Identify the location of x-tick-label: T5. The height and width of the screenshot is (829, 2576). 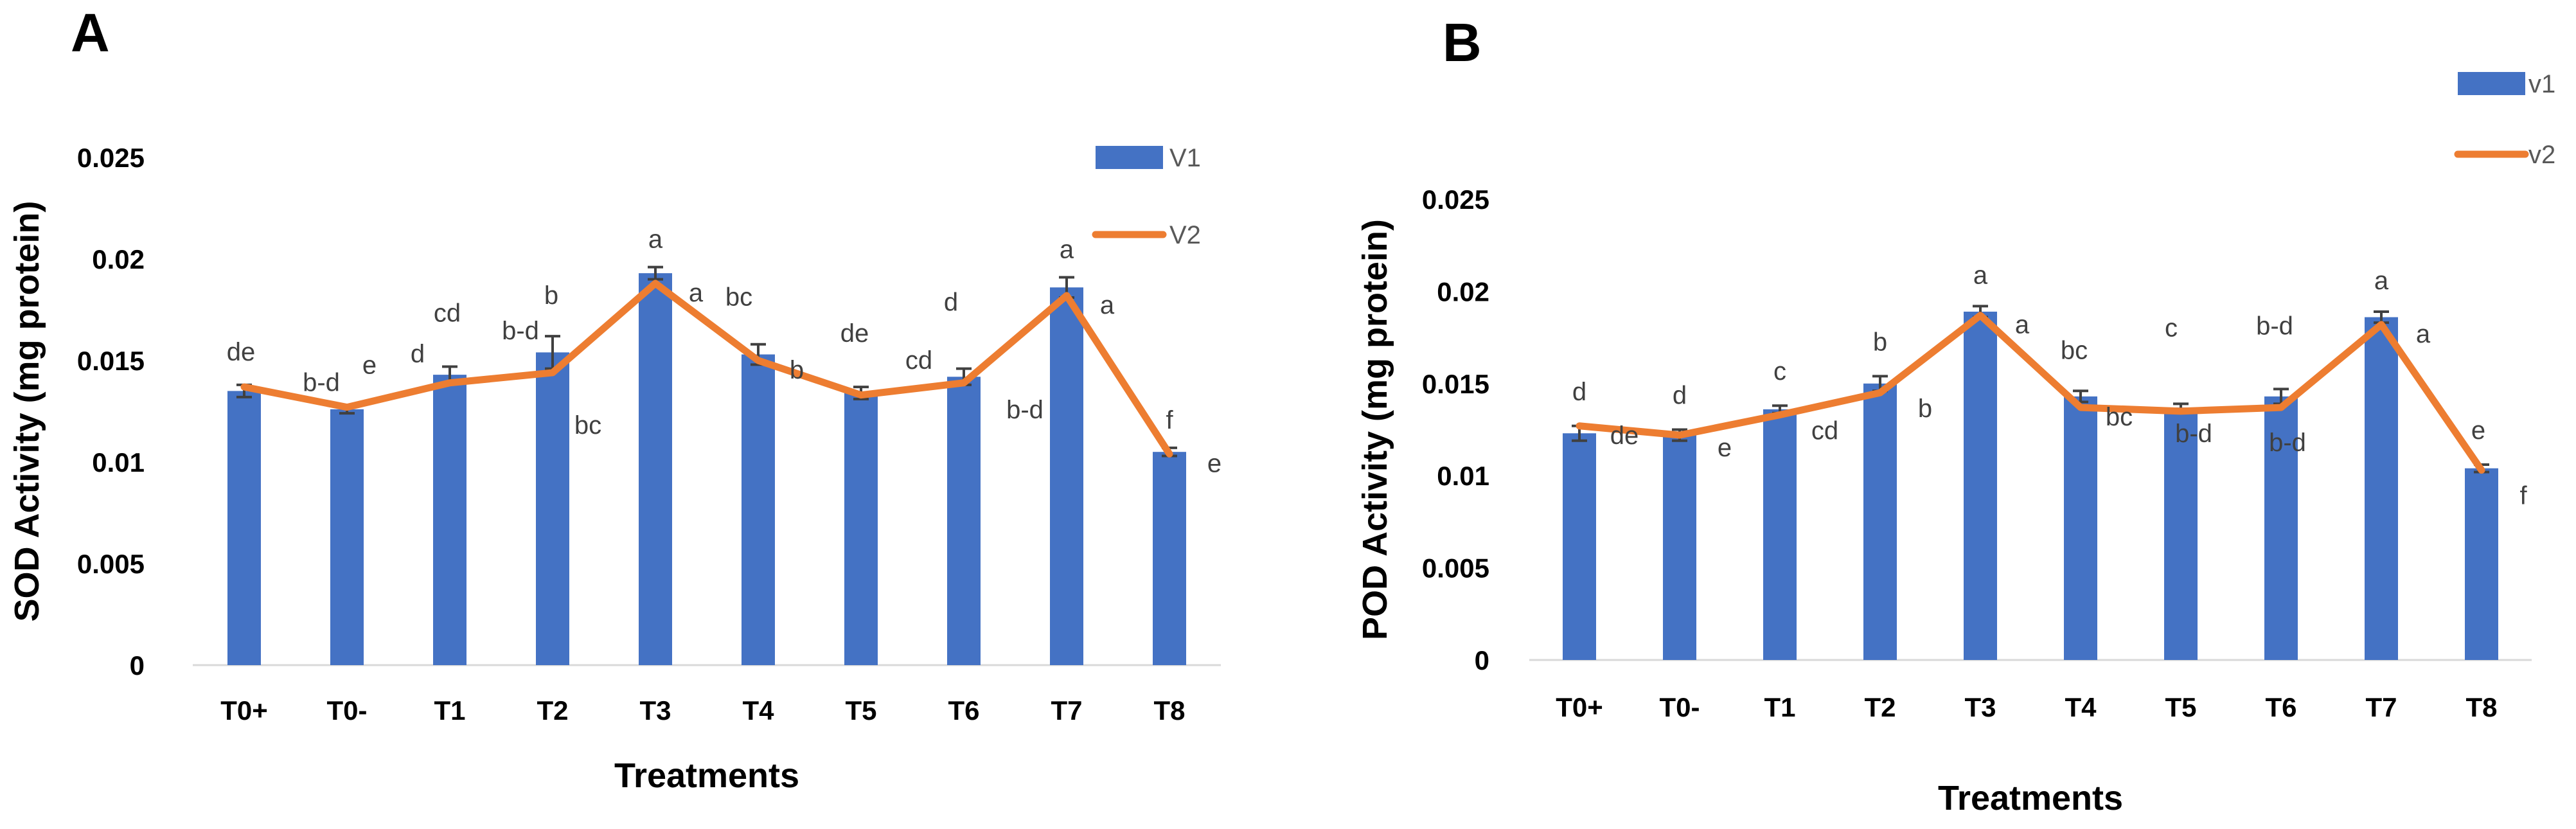
(861, 711).